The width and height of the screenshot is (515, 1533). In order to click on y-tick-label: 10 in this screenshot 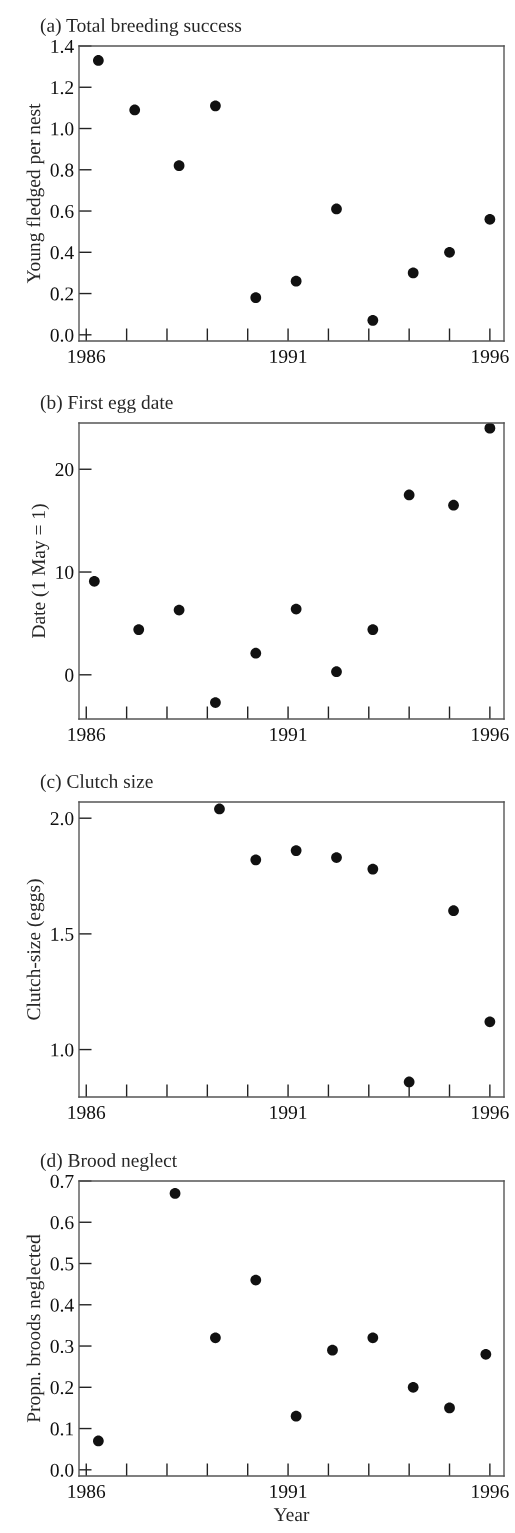, I will do `click(65, 572)`.